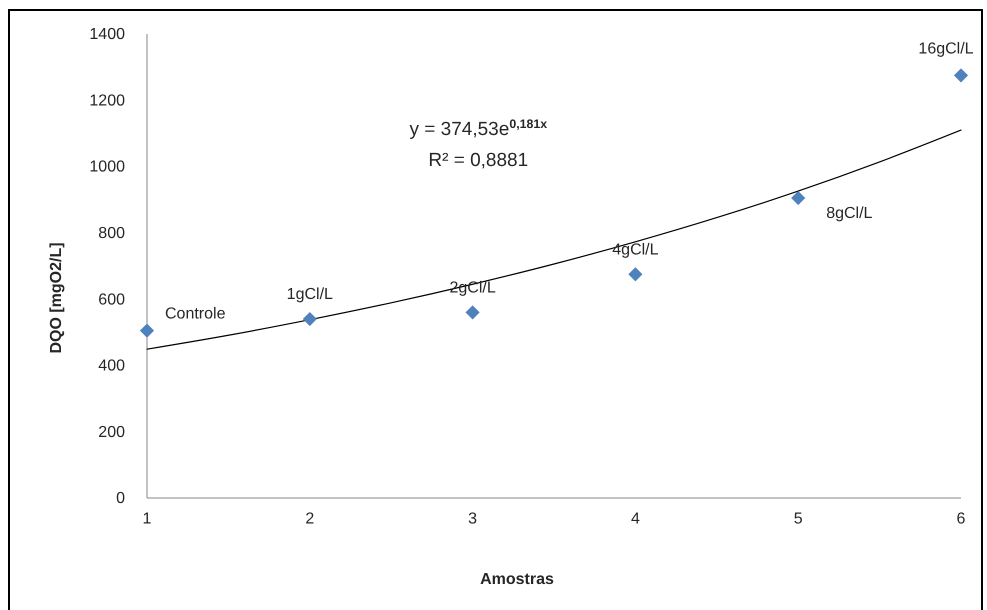 The height and width of the screenshot is (610, 987). Describe the element at coordinates (478, 128) in the screenshot. I see `annotation: y = 374,53e$^{0,181x}$` at that location.